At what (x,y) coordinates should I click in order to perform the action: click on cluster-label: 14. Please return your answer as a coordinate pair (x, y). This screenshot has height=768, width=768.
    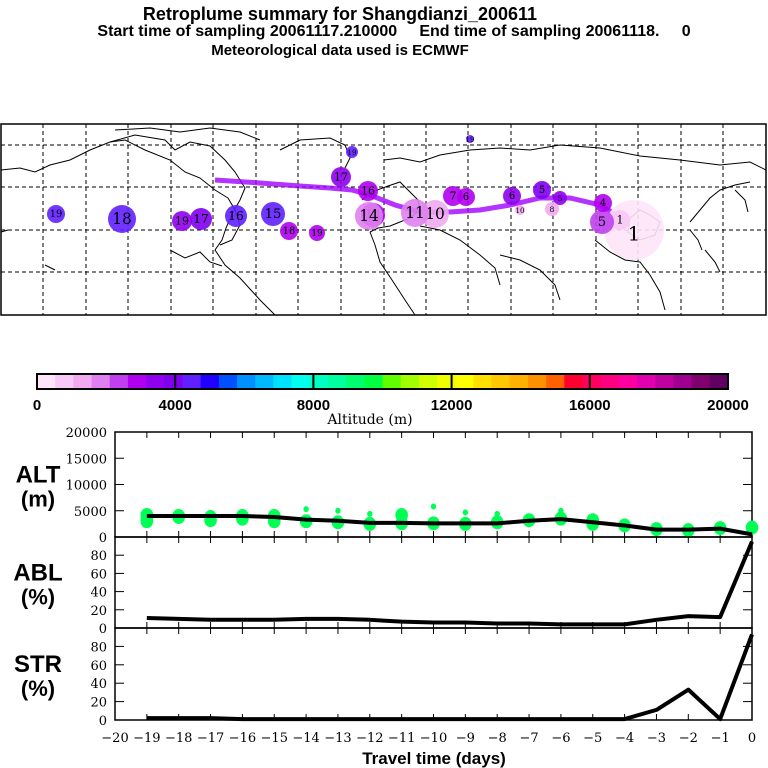
    Looking at the image, I should click on (369, 216).